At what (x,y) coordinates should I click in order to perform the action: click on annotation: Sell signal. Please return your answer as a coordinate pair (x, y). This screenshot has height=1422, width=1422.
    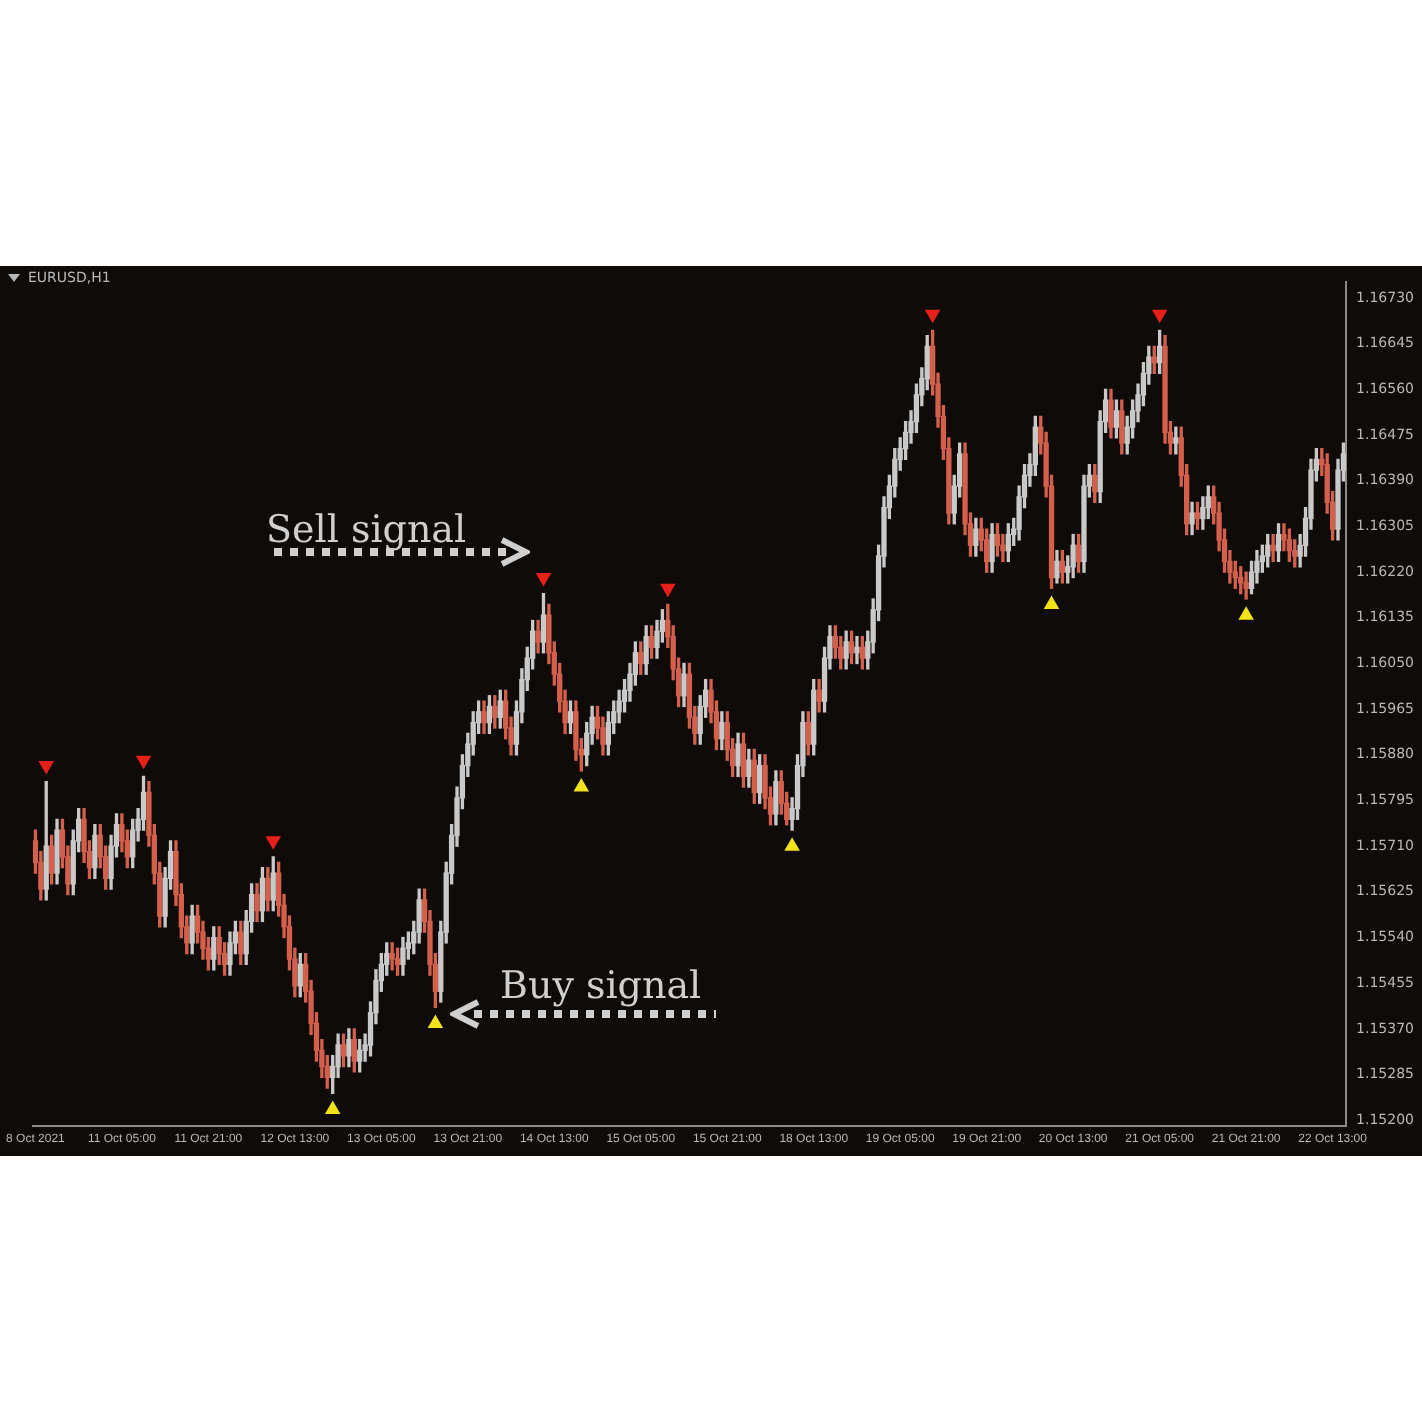
    Looking at the image, I should click on (366, 530).